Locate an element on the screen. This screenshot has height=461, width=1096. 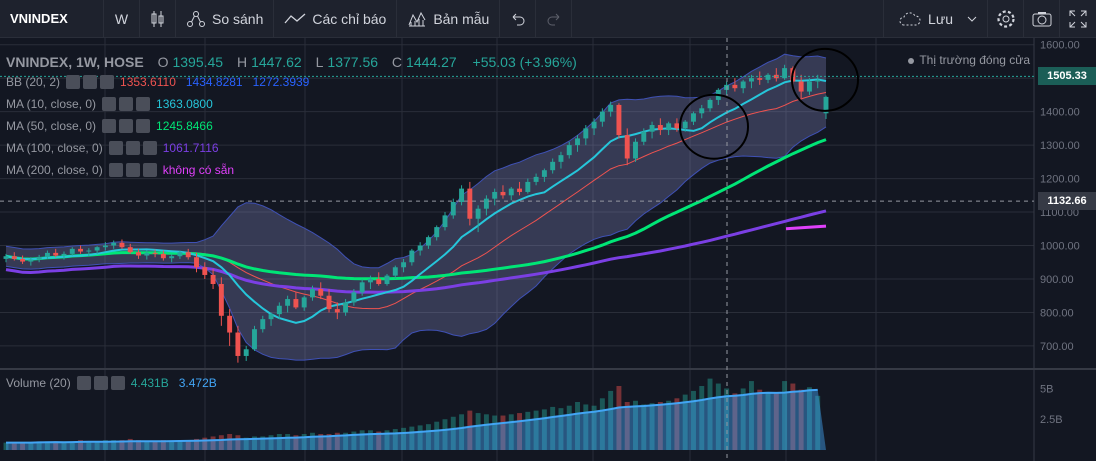
indicator-legend: MA (50, close, 0) 1245.8466 is located at coordinates (114, 126).